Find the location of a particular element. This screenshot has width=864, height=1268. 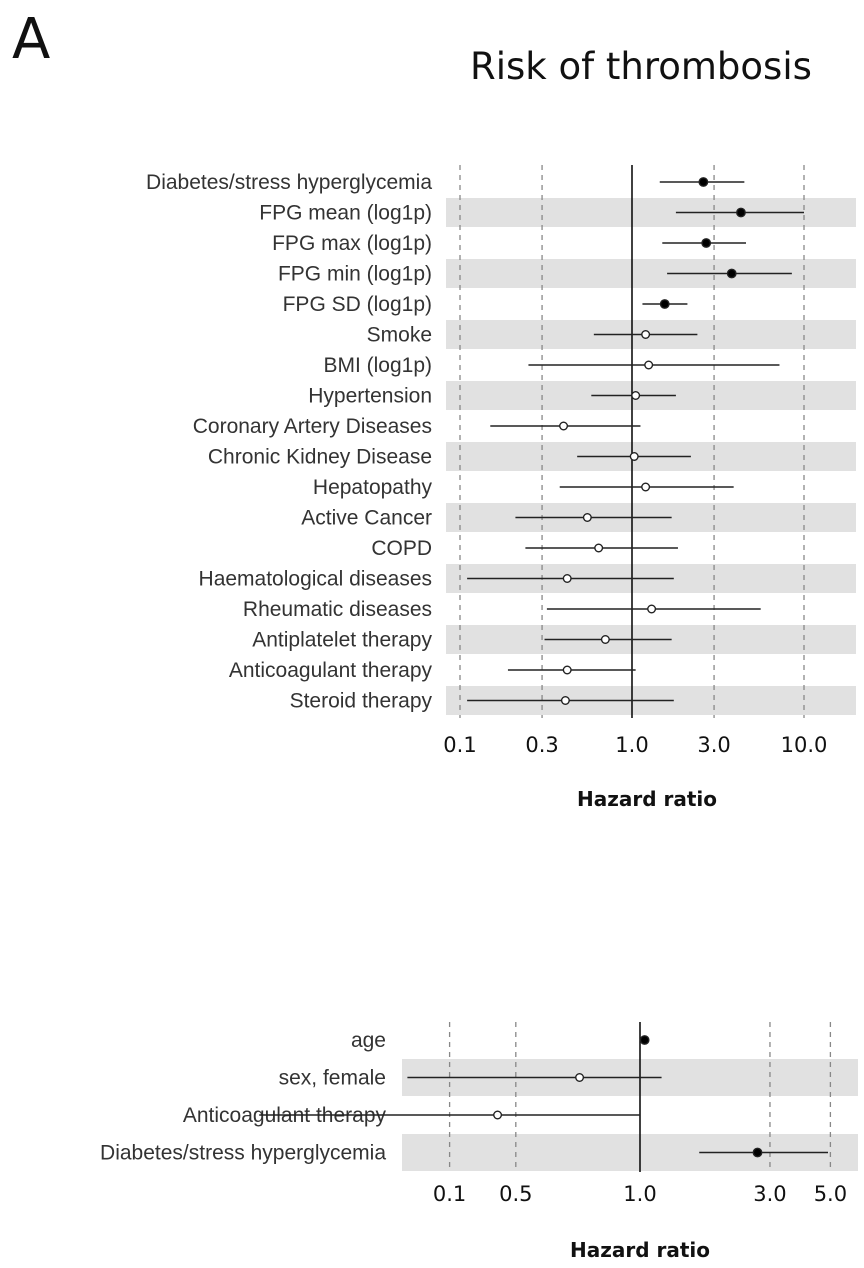

row-band is located at coordinates (651, 273).